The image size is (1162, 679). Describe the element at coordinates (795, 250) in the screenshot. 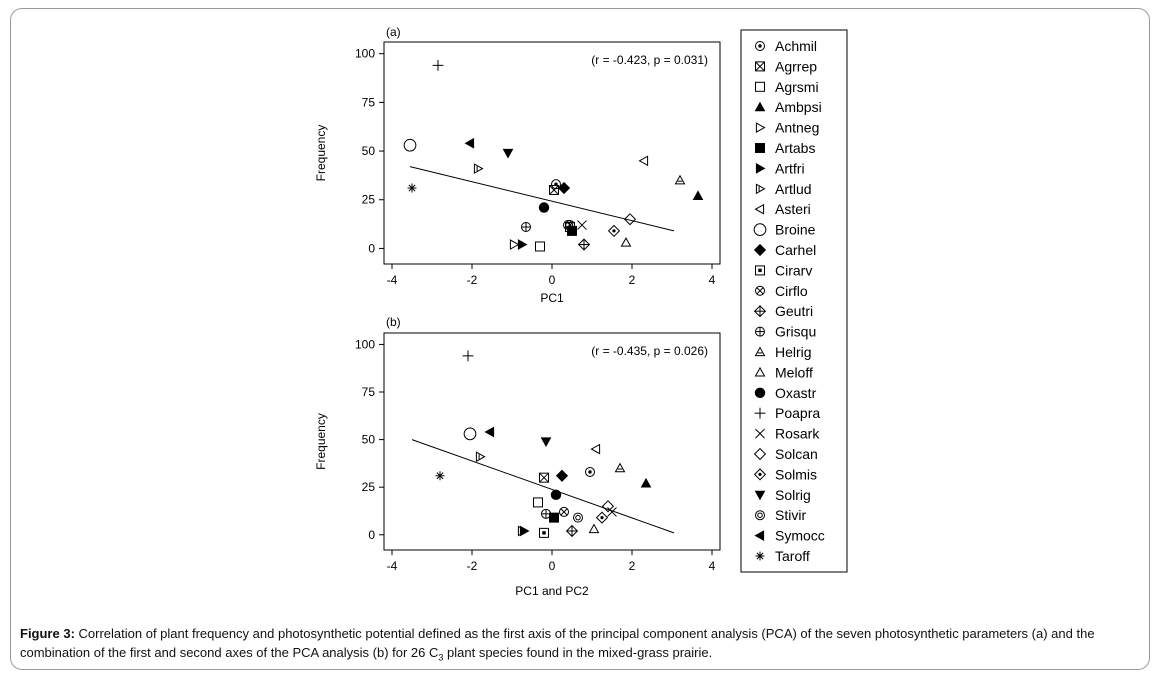

I see `legend-label: Carhel` at that location.